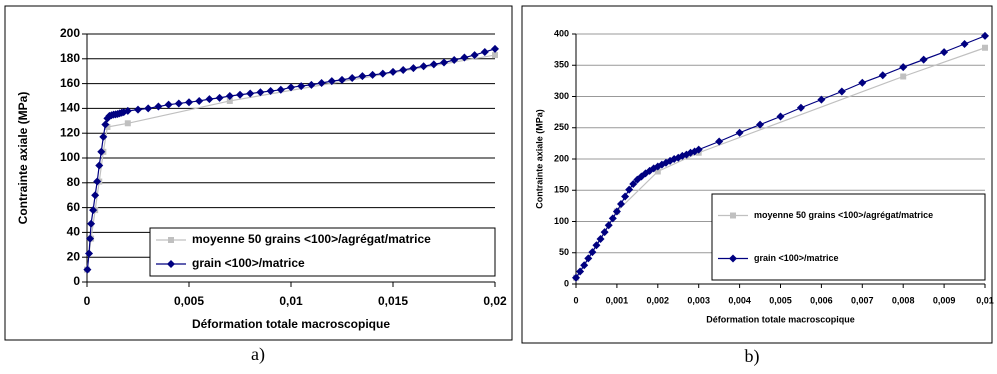 Image resolution: width=997 pixels, height=374 pixels. What do you see at coordinates (495, 301) in the screenshot?
I see `x-tick-label: 0,02` at bounding box center [495, 301].